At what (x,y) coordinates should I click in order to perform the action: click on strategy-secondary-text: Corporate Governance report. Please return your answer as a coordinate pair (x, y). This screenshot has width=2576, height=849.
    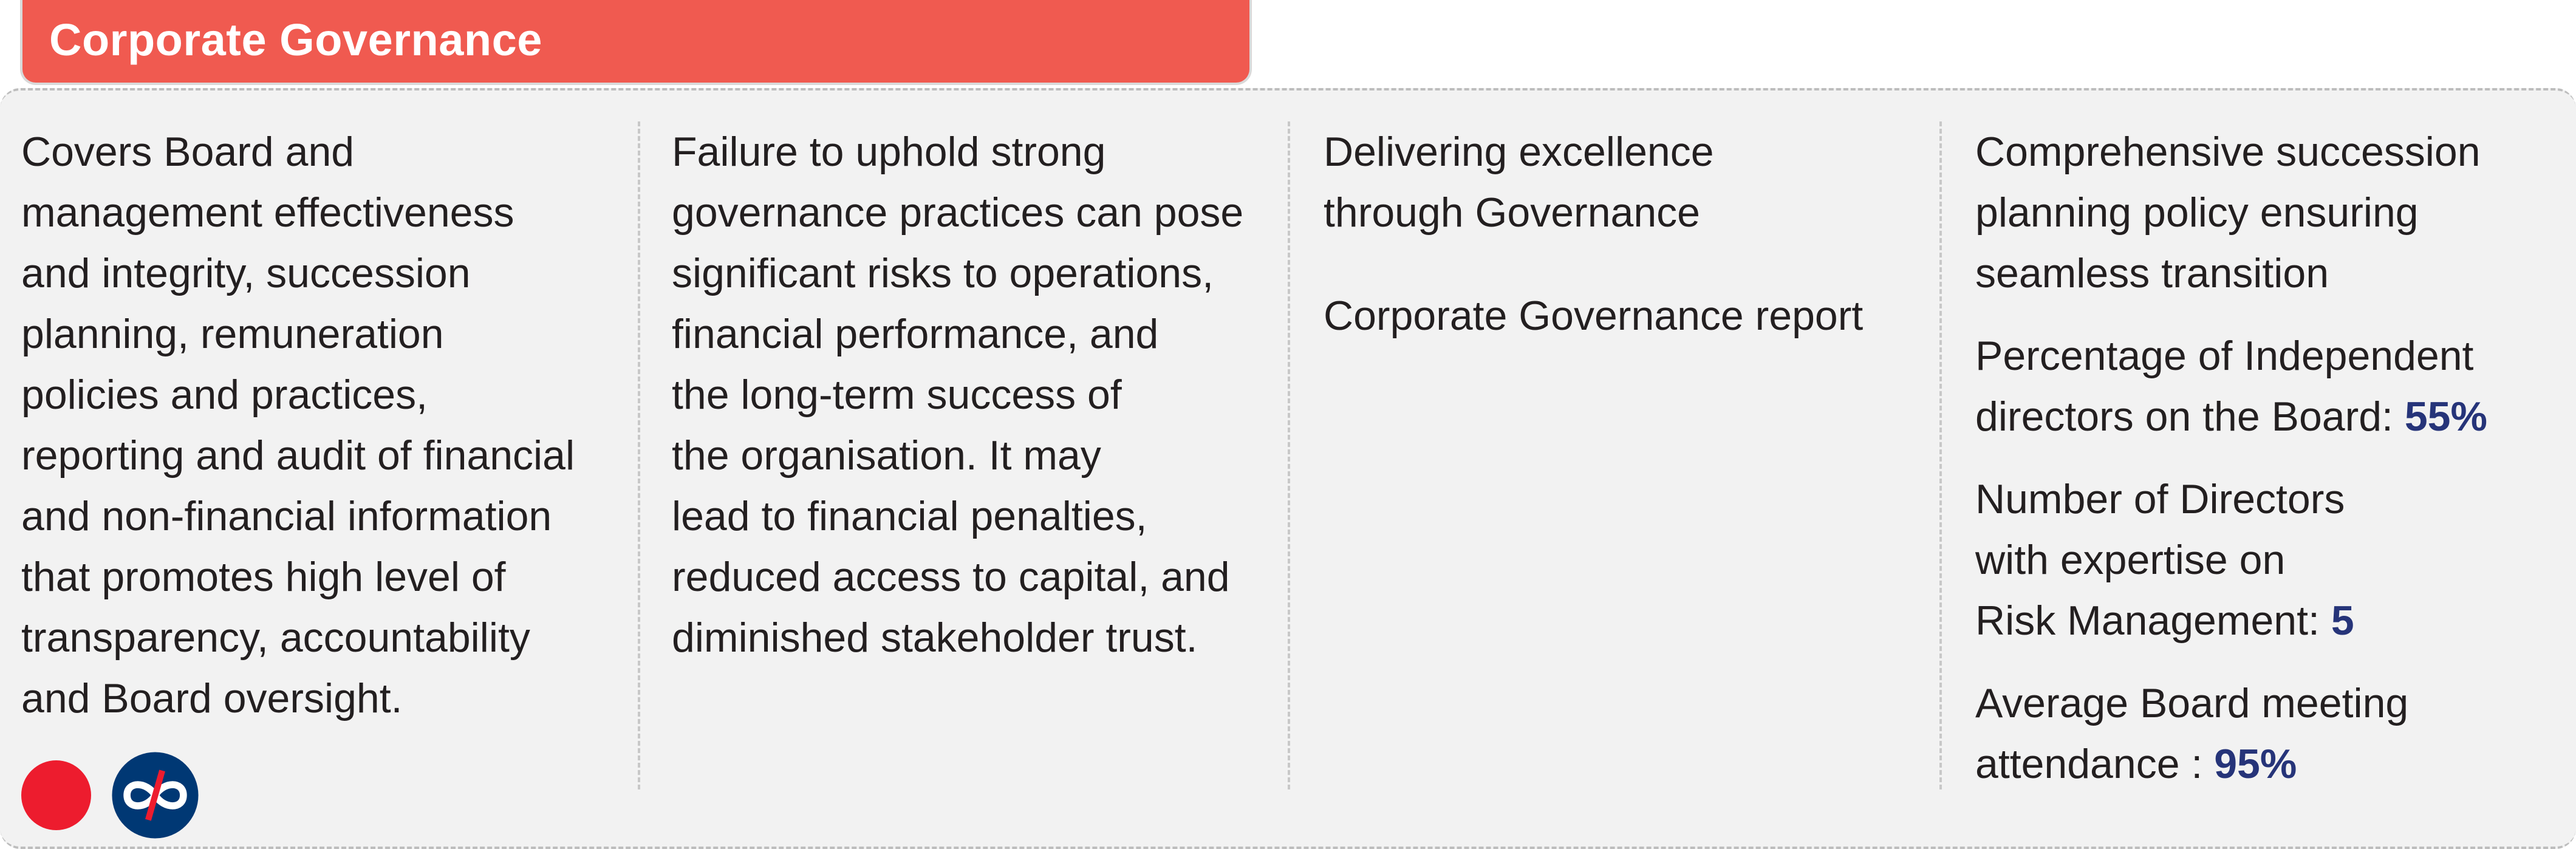
    Looking at the image, I should click on (1594, 316).